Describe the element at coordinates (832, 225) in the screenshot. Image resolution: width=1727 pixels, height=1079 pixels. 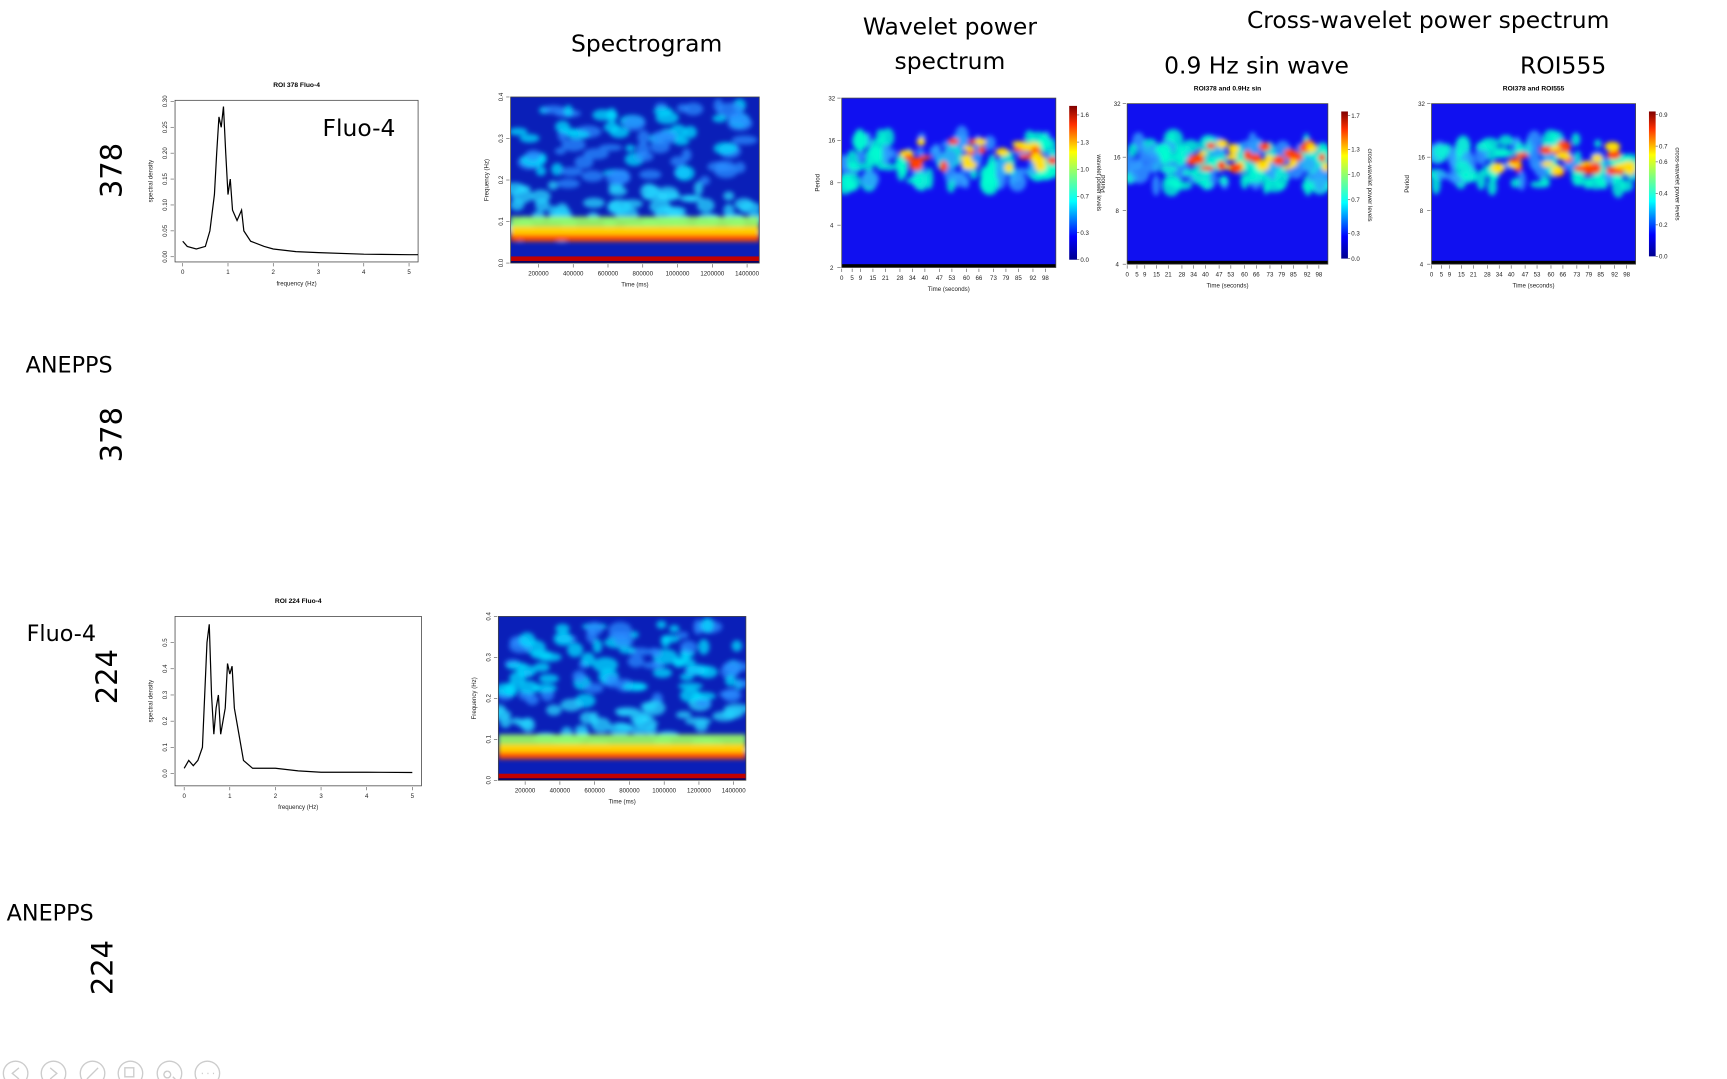
I see `y-tick-label: 4` at that location.